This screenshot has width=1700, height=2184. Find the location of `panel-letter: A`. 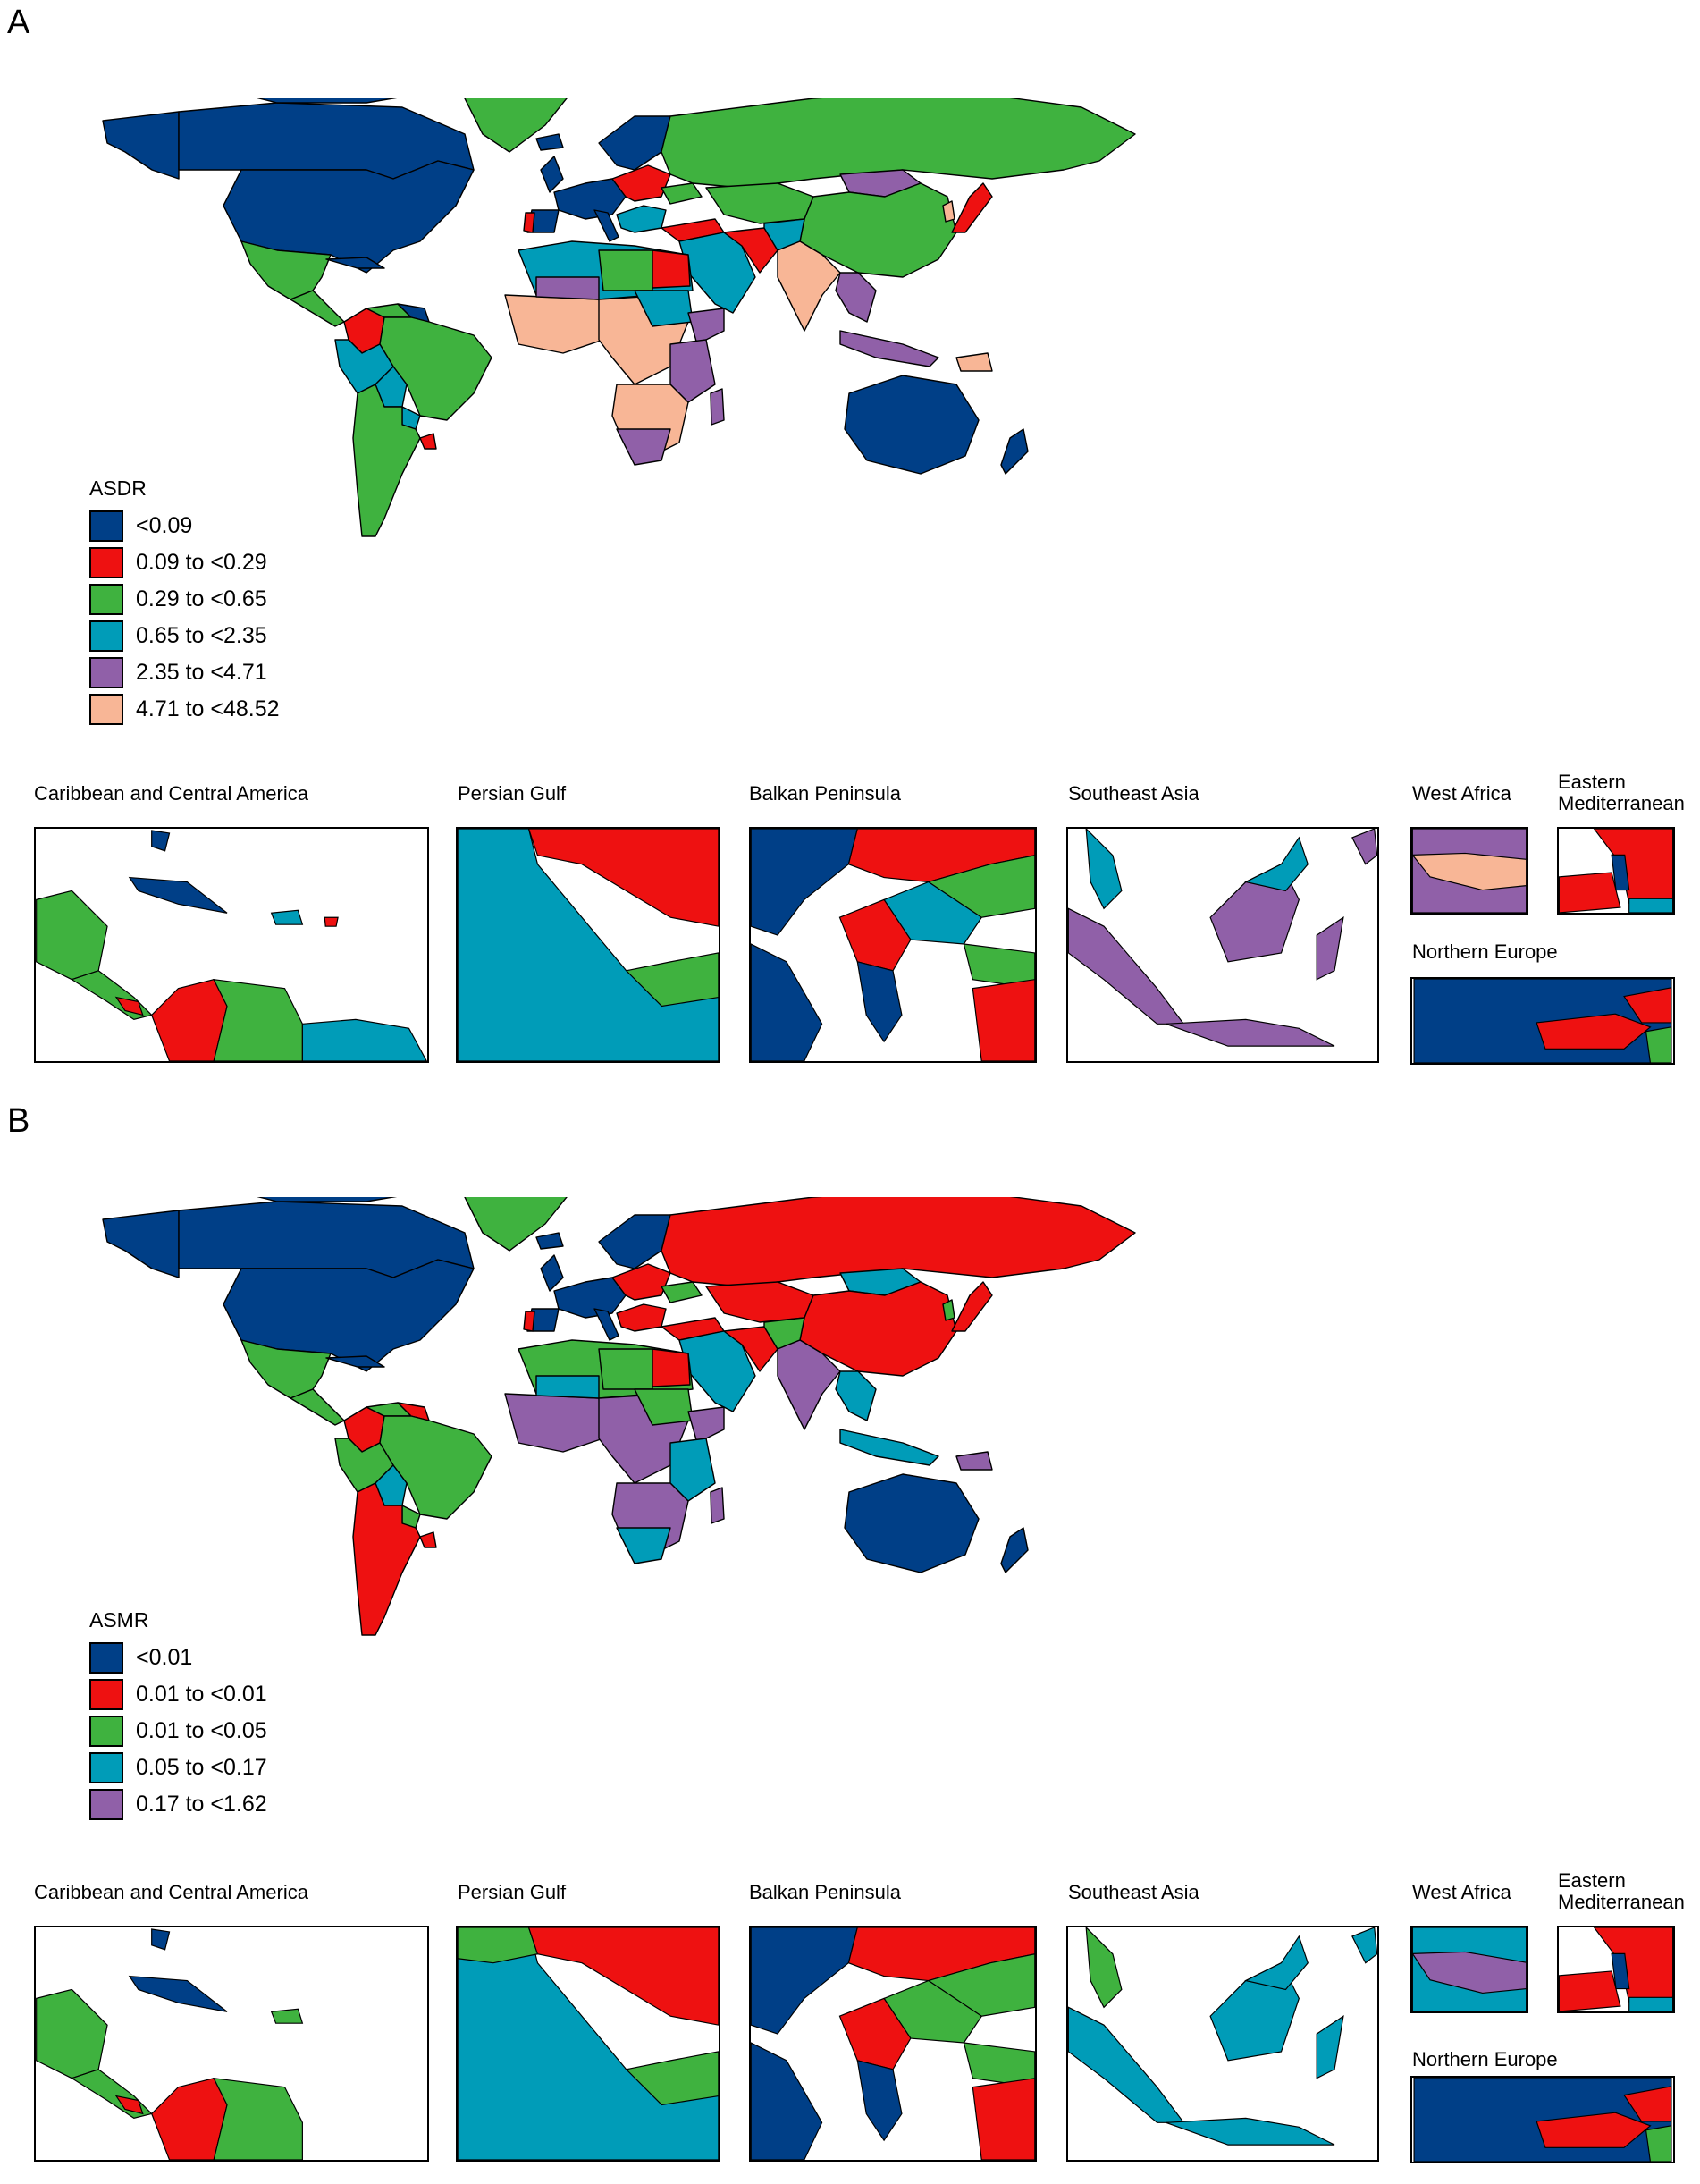

panel-letter: A is located at coordinates (18, 22).